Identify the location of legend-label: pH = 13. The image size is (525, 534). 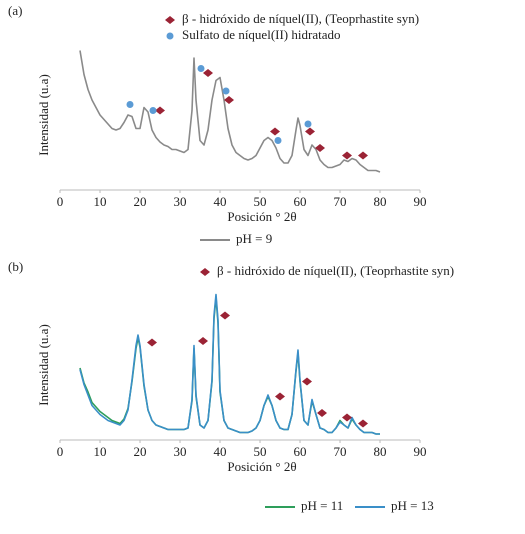
(412, 505).